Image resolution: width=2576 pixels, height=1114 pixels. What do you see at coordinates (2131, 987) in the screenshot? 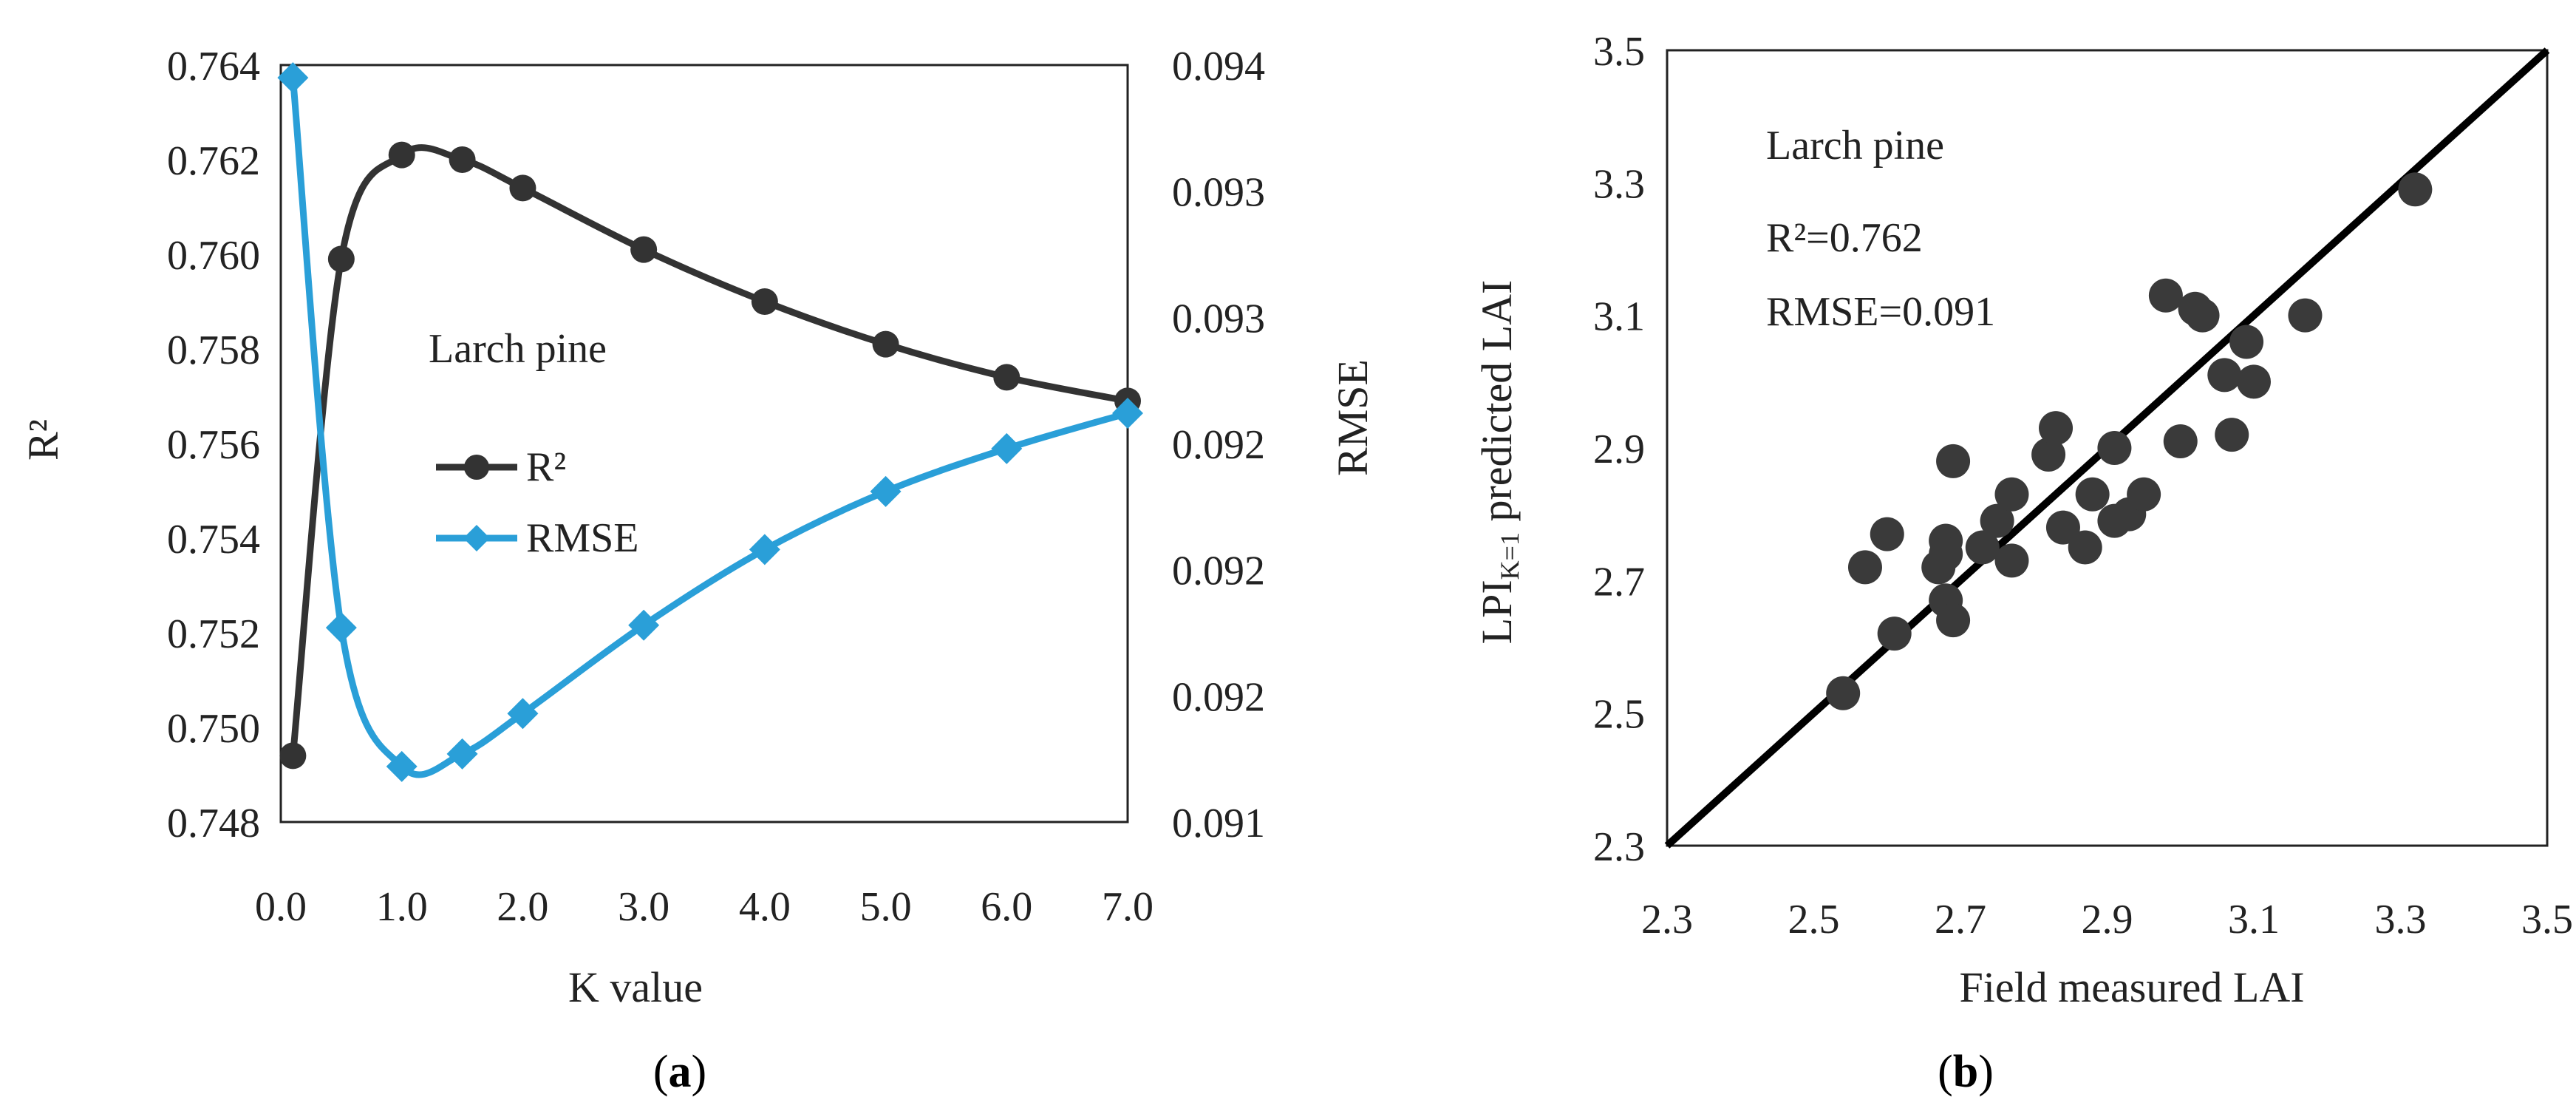
I see `panel-b-x-axis-title: Field measured LAI` at bounding box center [2131, 987].